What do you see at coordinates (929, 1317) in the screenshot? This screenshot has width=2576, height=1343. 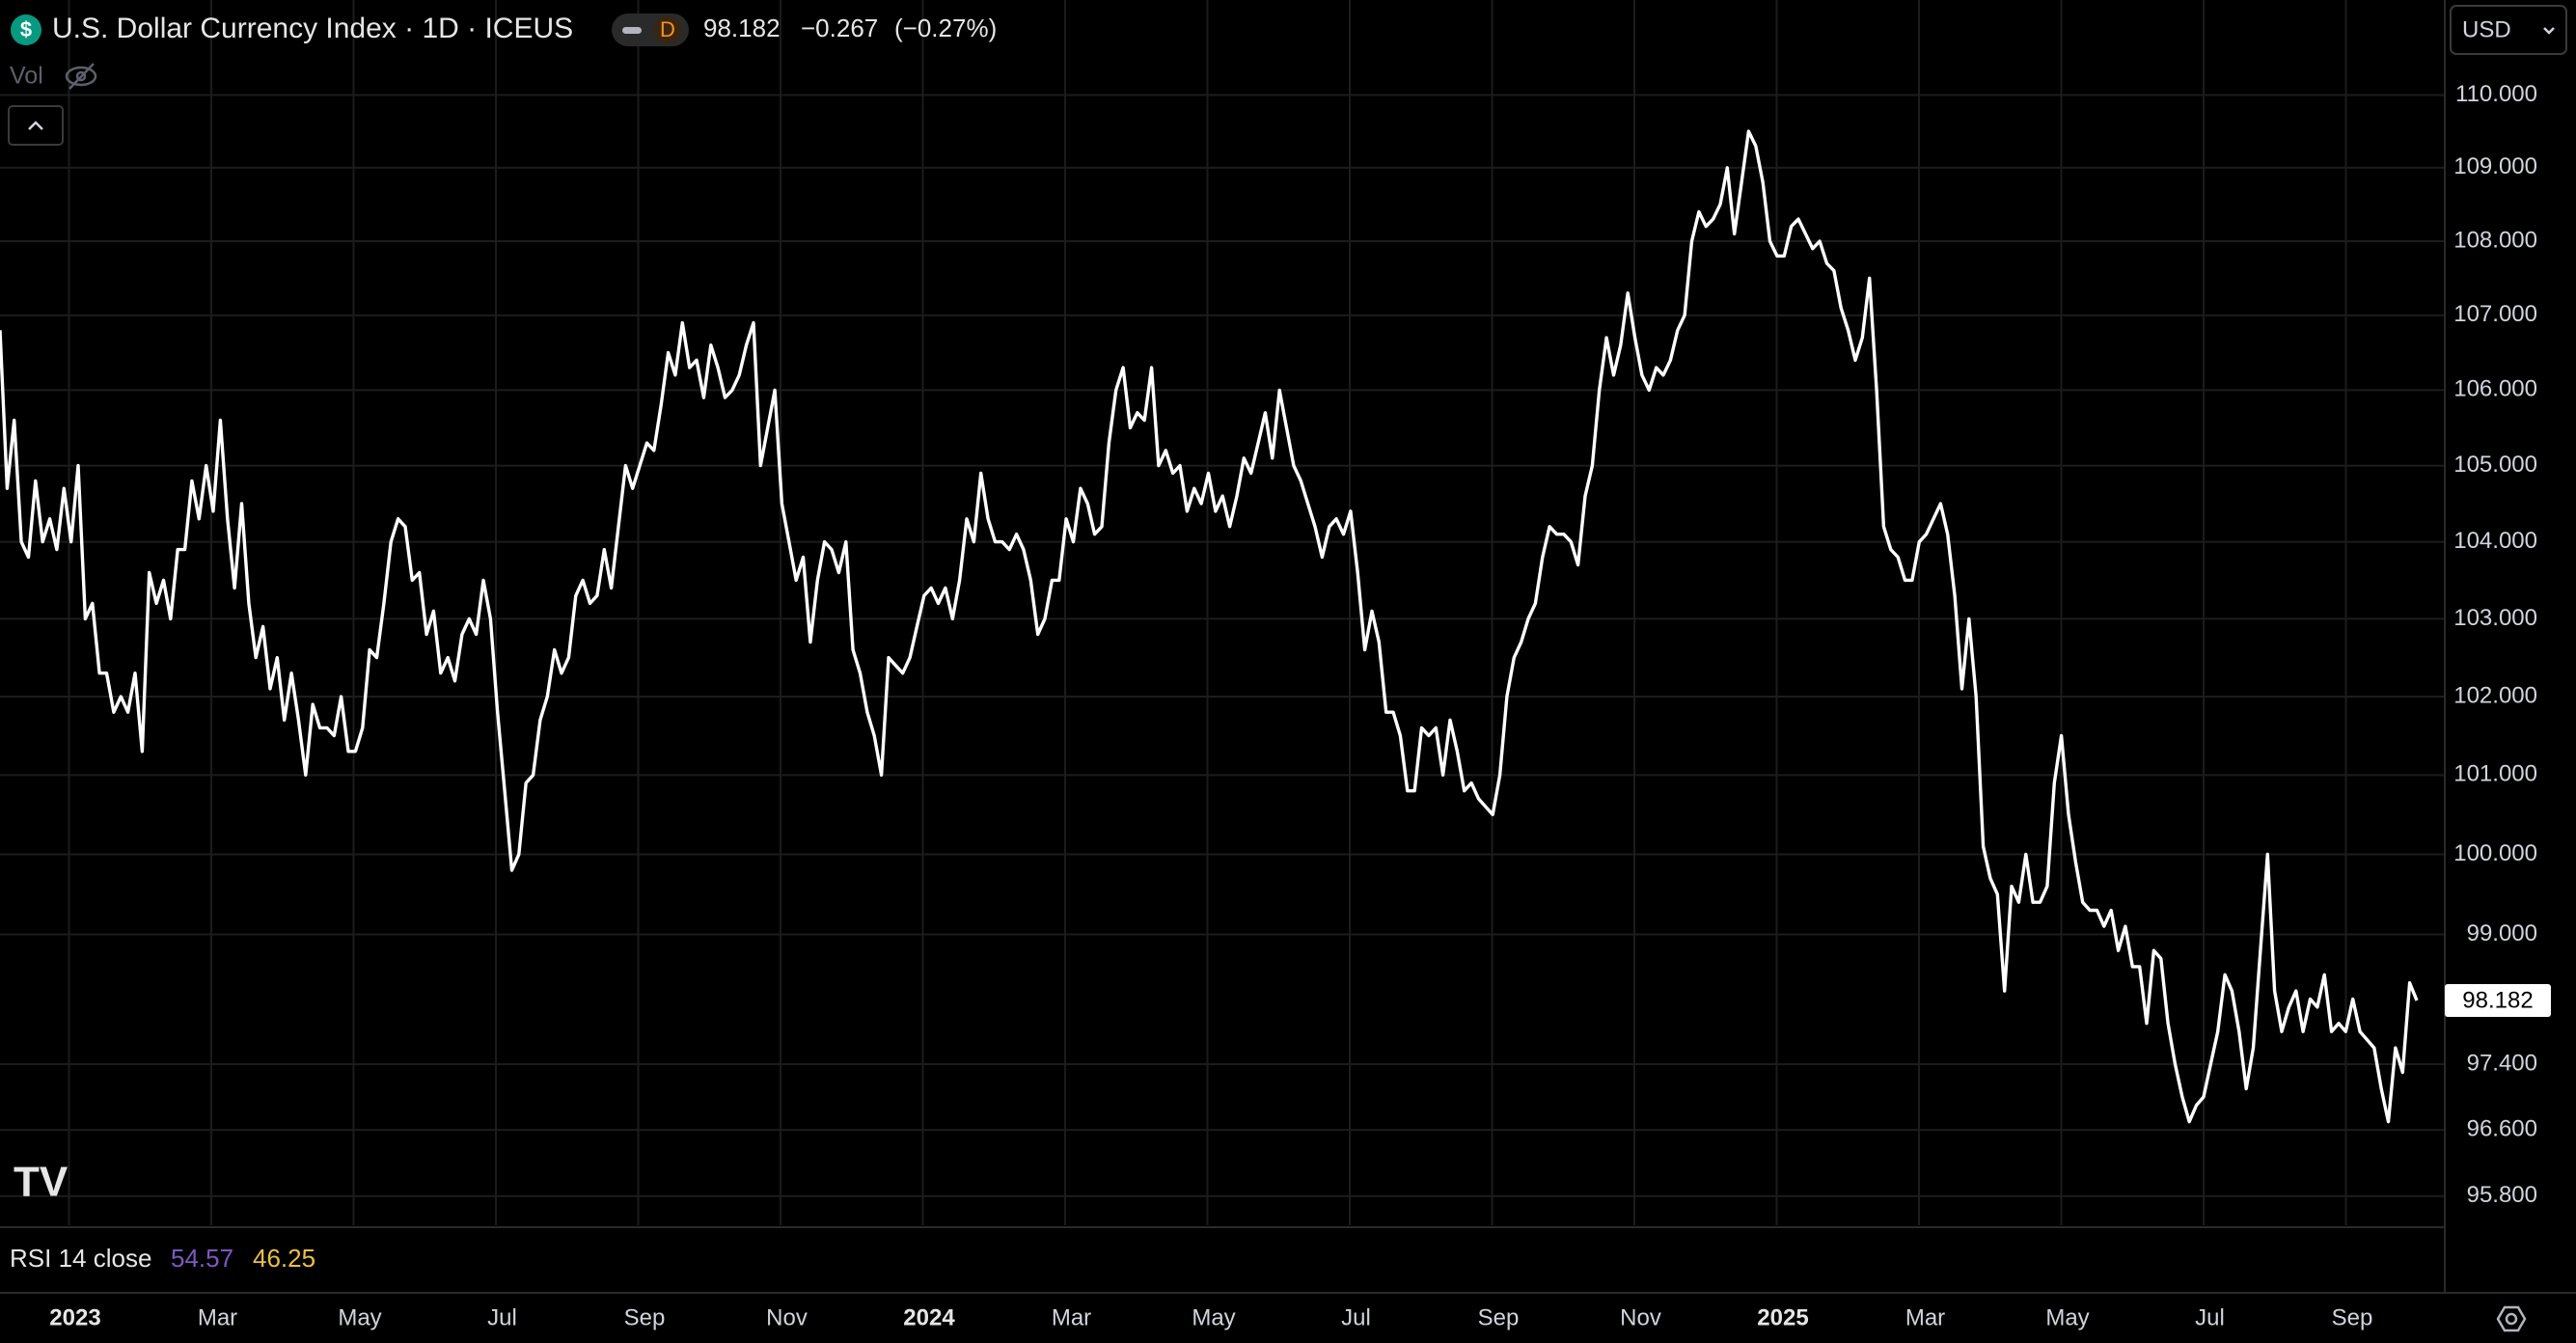 I see `x-tick-label: 2024` at bounding box center [929, 1317].